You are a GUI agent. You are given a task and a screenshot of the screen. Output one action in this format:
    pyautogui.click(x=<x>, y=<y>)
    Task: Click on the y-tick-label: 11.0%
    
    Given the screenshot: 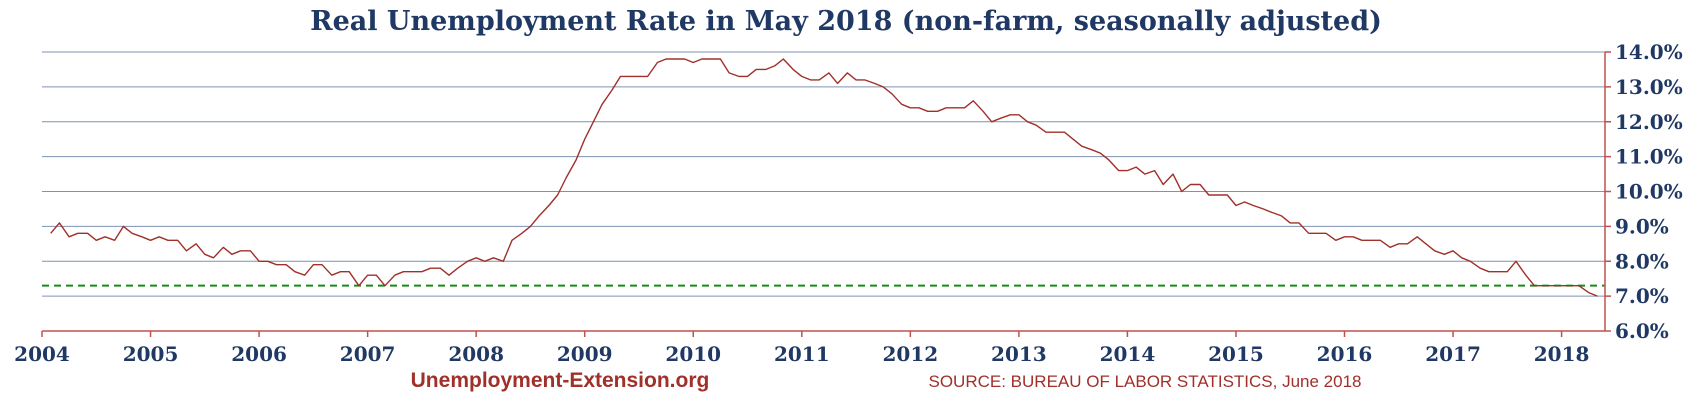 What is the action you would take?
    pyautogui.click(x=1649, y=157)
    